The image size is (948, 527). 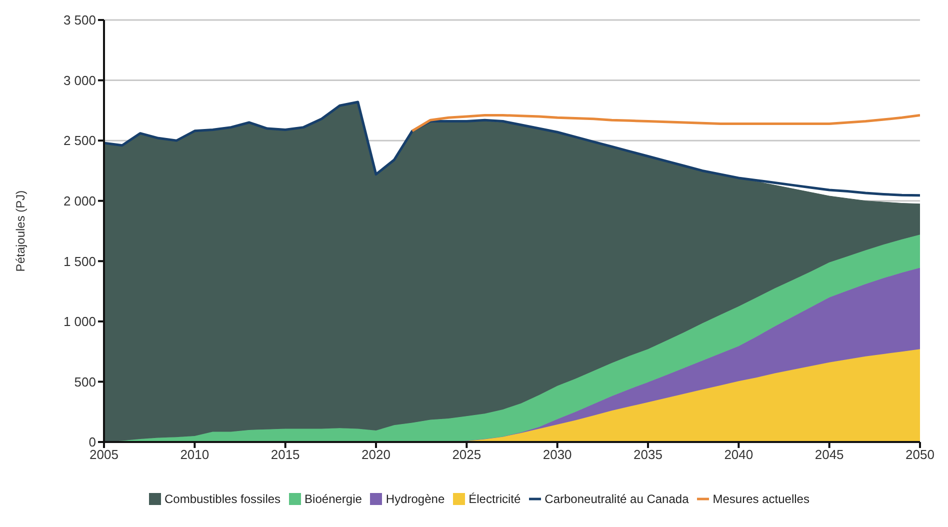 I want to click on legend-label: Électricité, so click(x=494, y=499).